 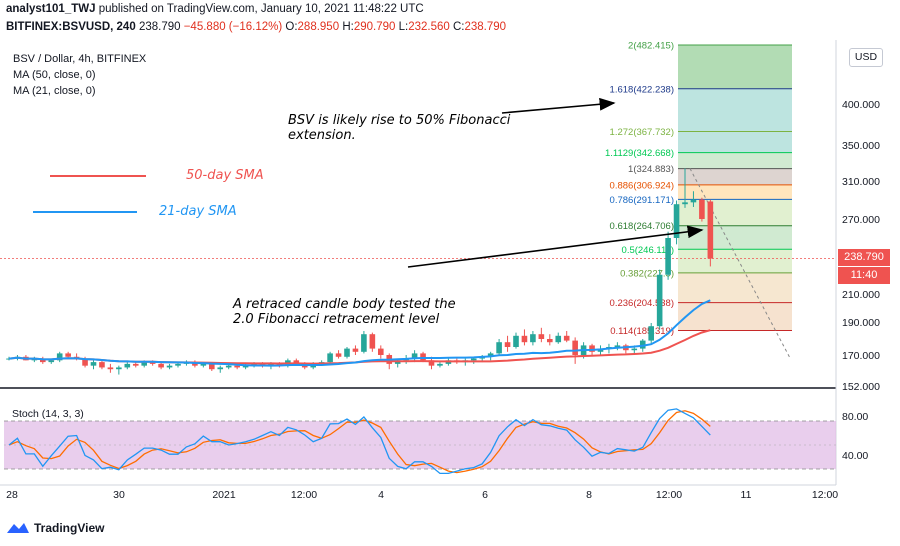 I want to click on ma21-line, so click(x=359, y=333).